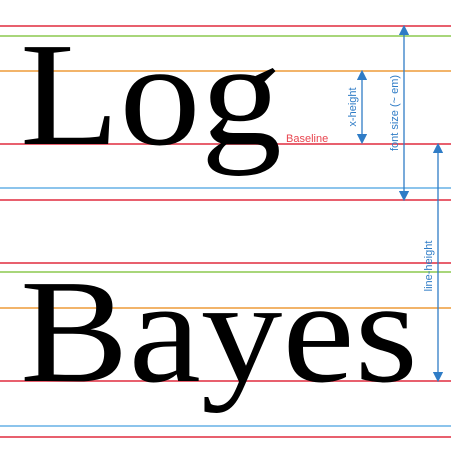  I want to click on x-height-label: x-height, so click(353, 106).